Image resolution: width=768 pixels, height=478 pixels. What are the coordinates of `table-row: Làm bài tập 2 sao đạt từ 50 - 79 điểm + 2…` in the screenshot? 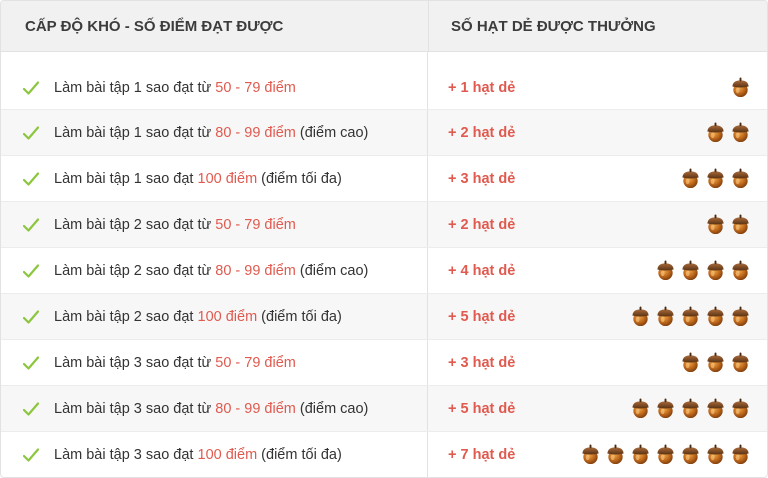 It's located at (384, 225).